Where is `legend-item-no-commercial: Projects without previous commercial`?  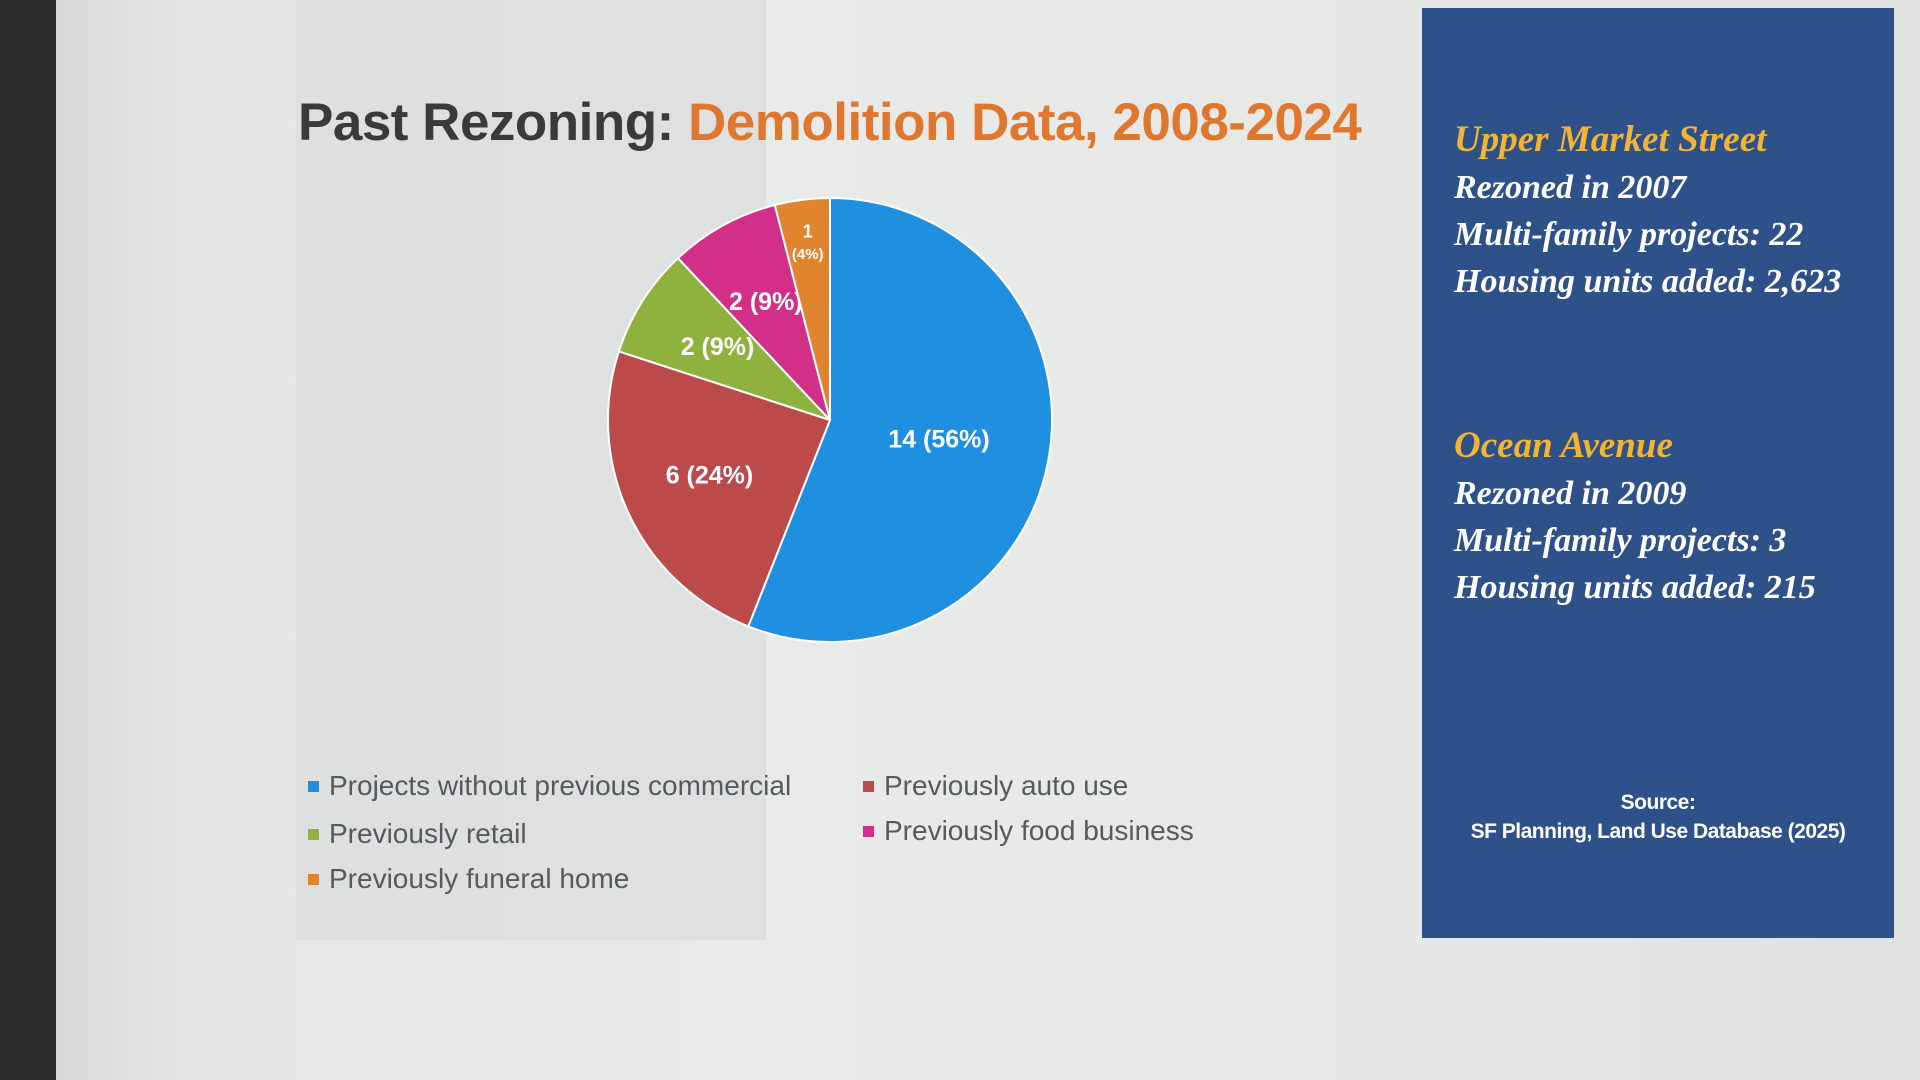
legend-item-no-commercial: Projects without previous commercial is located at coordinates (549, 786).